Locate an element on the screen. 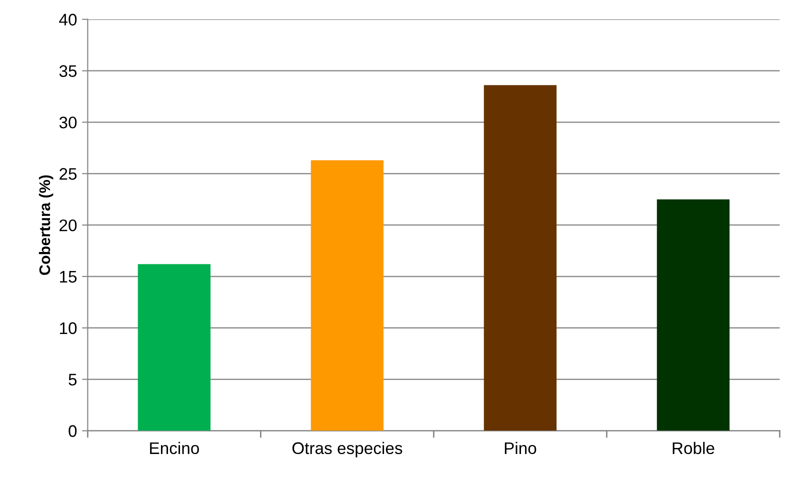 The image size is (790, 484). y-tick-label: 0 is located at coordinates (72, 431).